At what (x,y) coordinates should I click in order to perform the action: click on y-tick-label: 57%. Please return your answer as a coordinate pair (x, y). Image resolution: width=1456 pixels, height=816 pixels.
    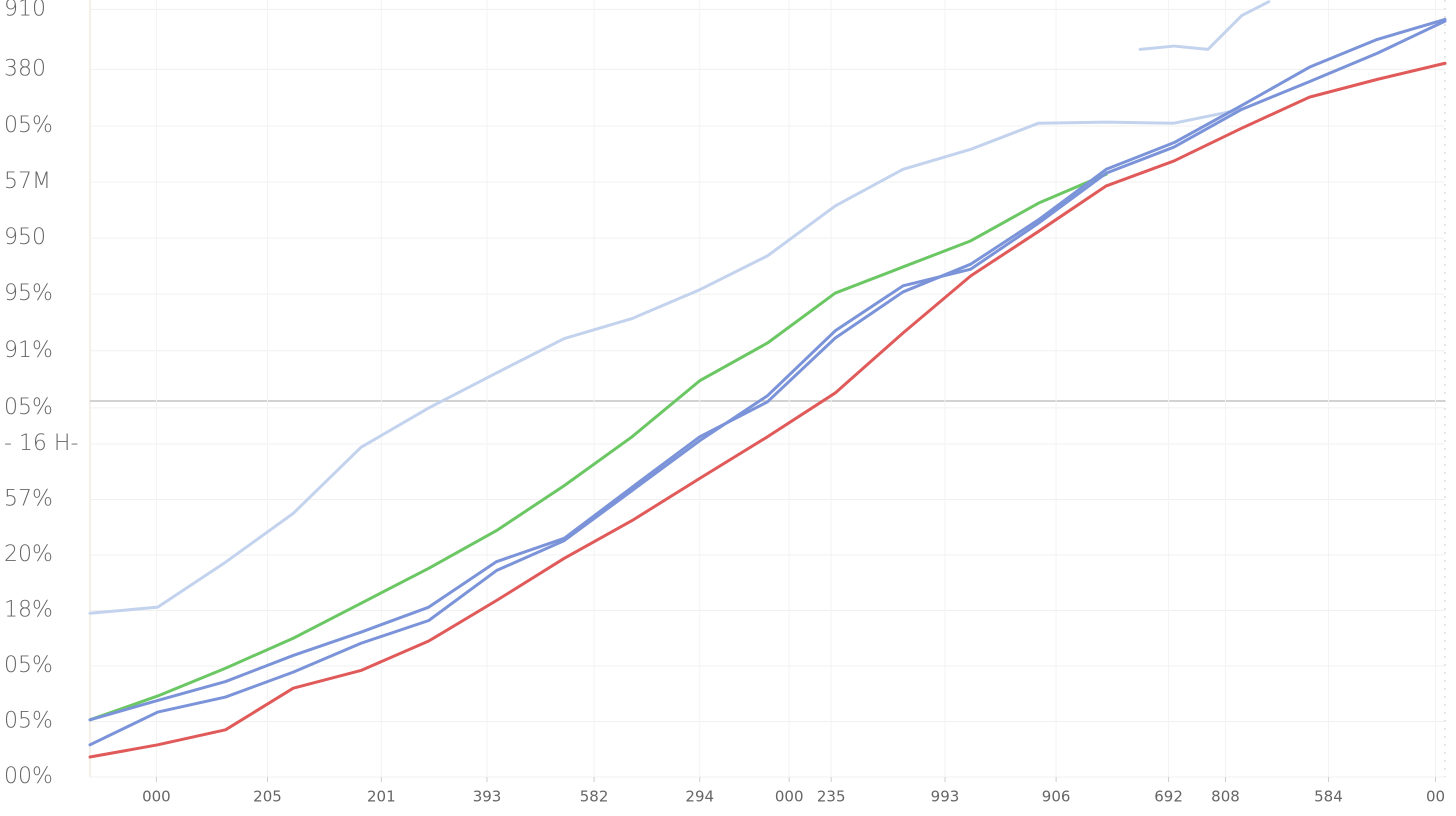
    Looking at the image, I should click on (28, 499).